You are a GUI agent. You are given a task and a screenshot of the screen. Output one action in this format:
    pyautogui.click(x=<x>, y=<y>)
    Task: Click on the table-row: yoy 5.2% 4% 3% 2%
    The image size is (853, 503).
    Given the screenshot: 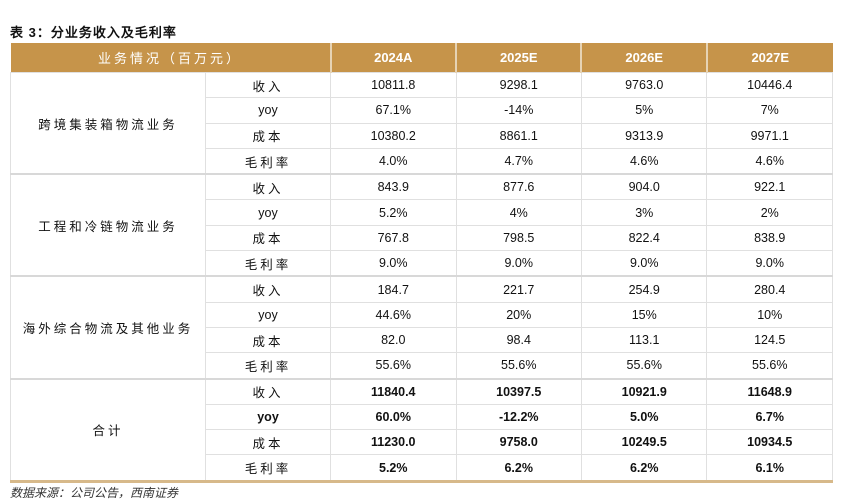 What is the action you would take?
    pyautogui.click(x=422, y=212)
    